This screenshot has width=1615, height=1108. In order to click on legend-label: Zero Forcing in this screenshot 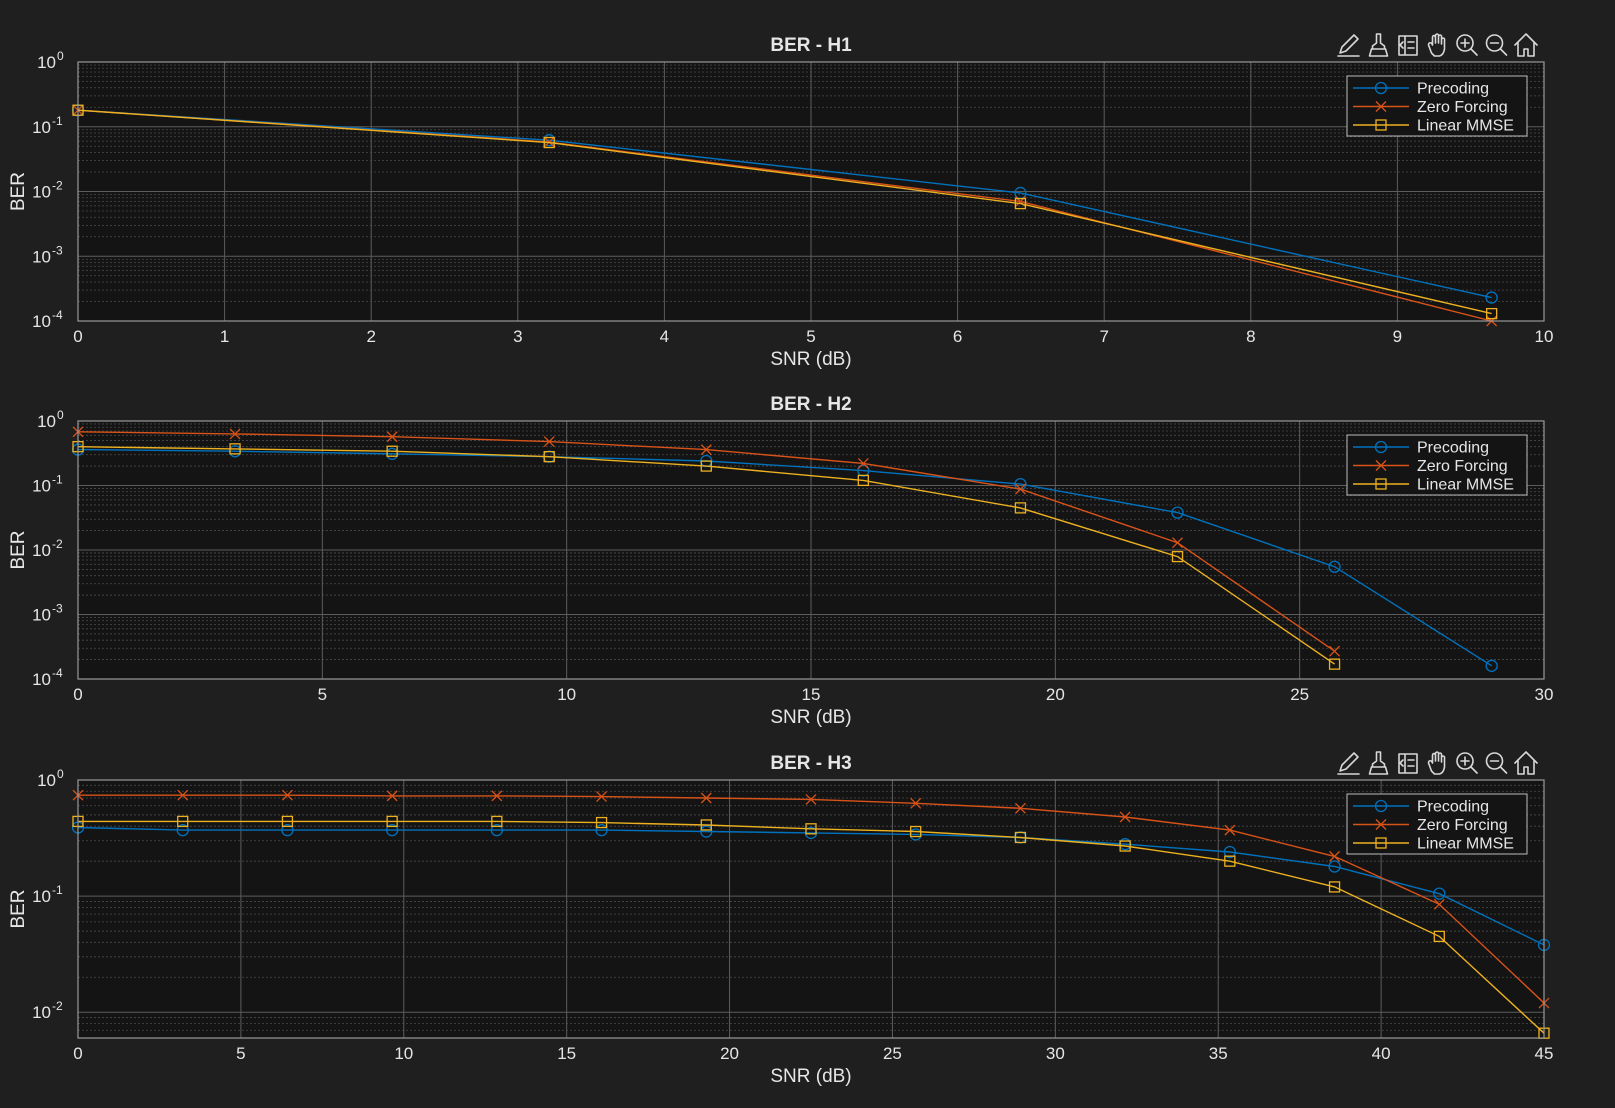, I will do `click(1462, 466)`.